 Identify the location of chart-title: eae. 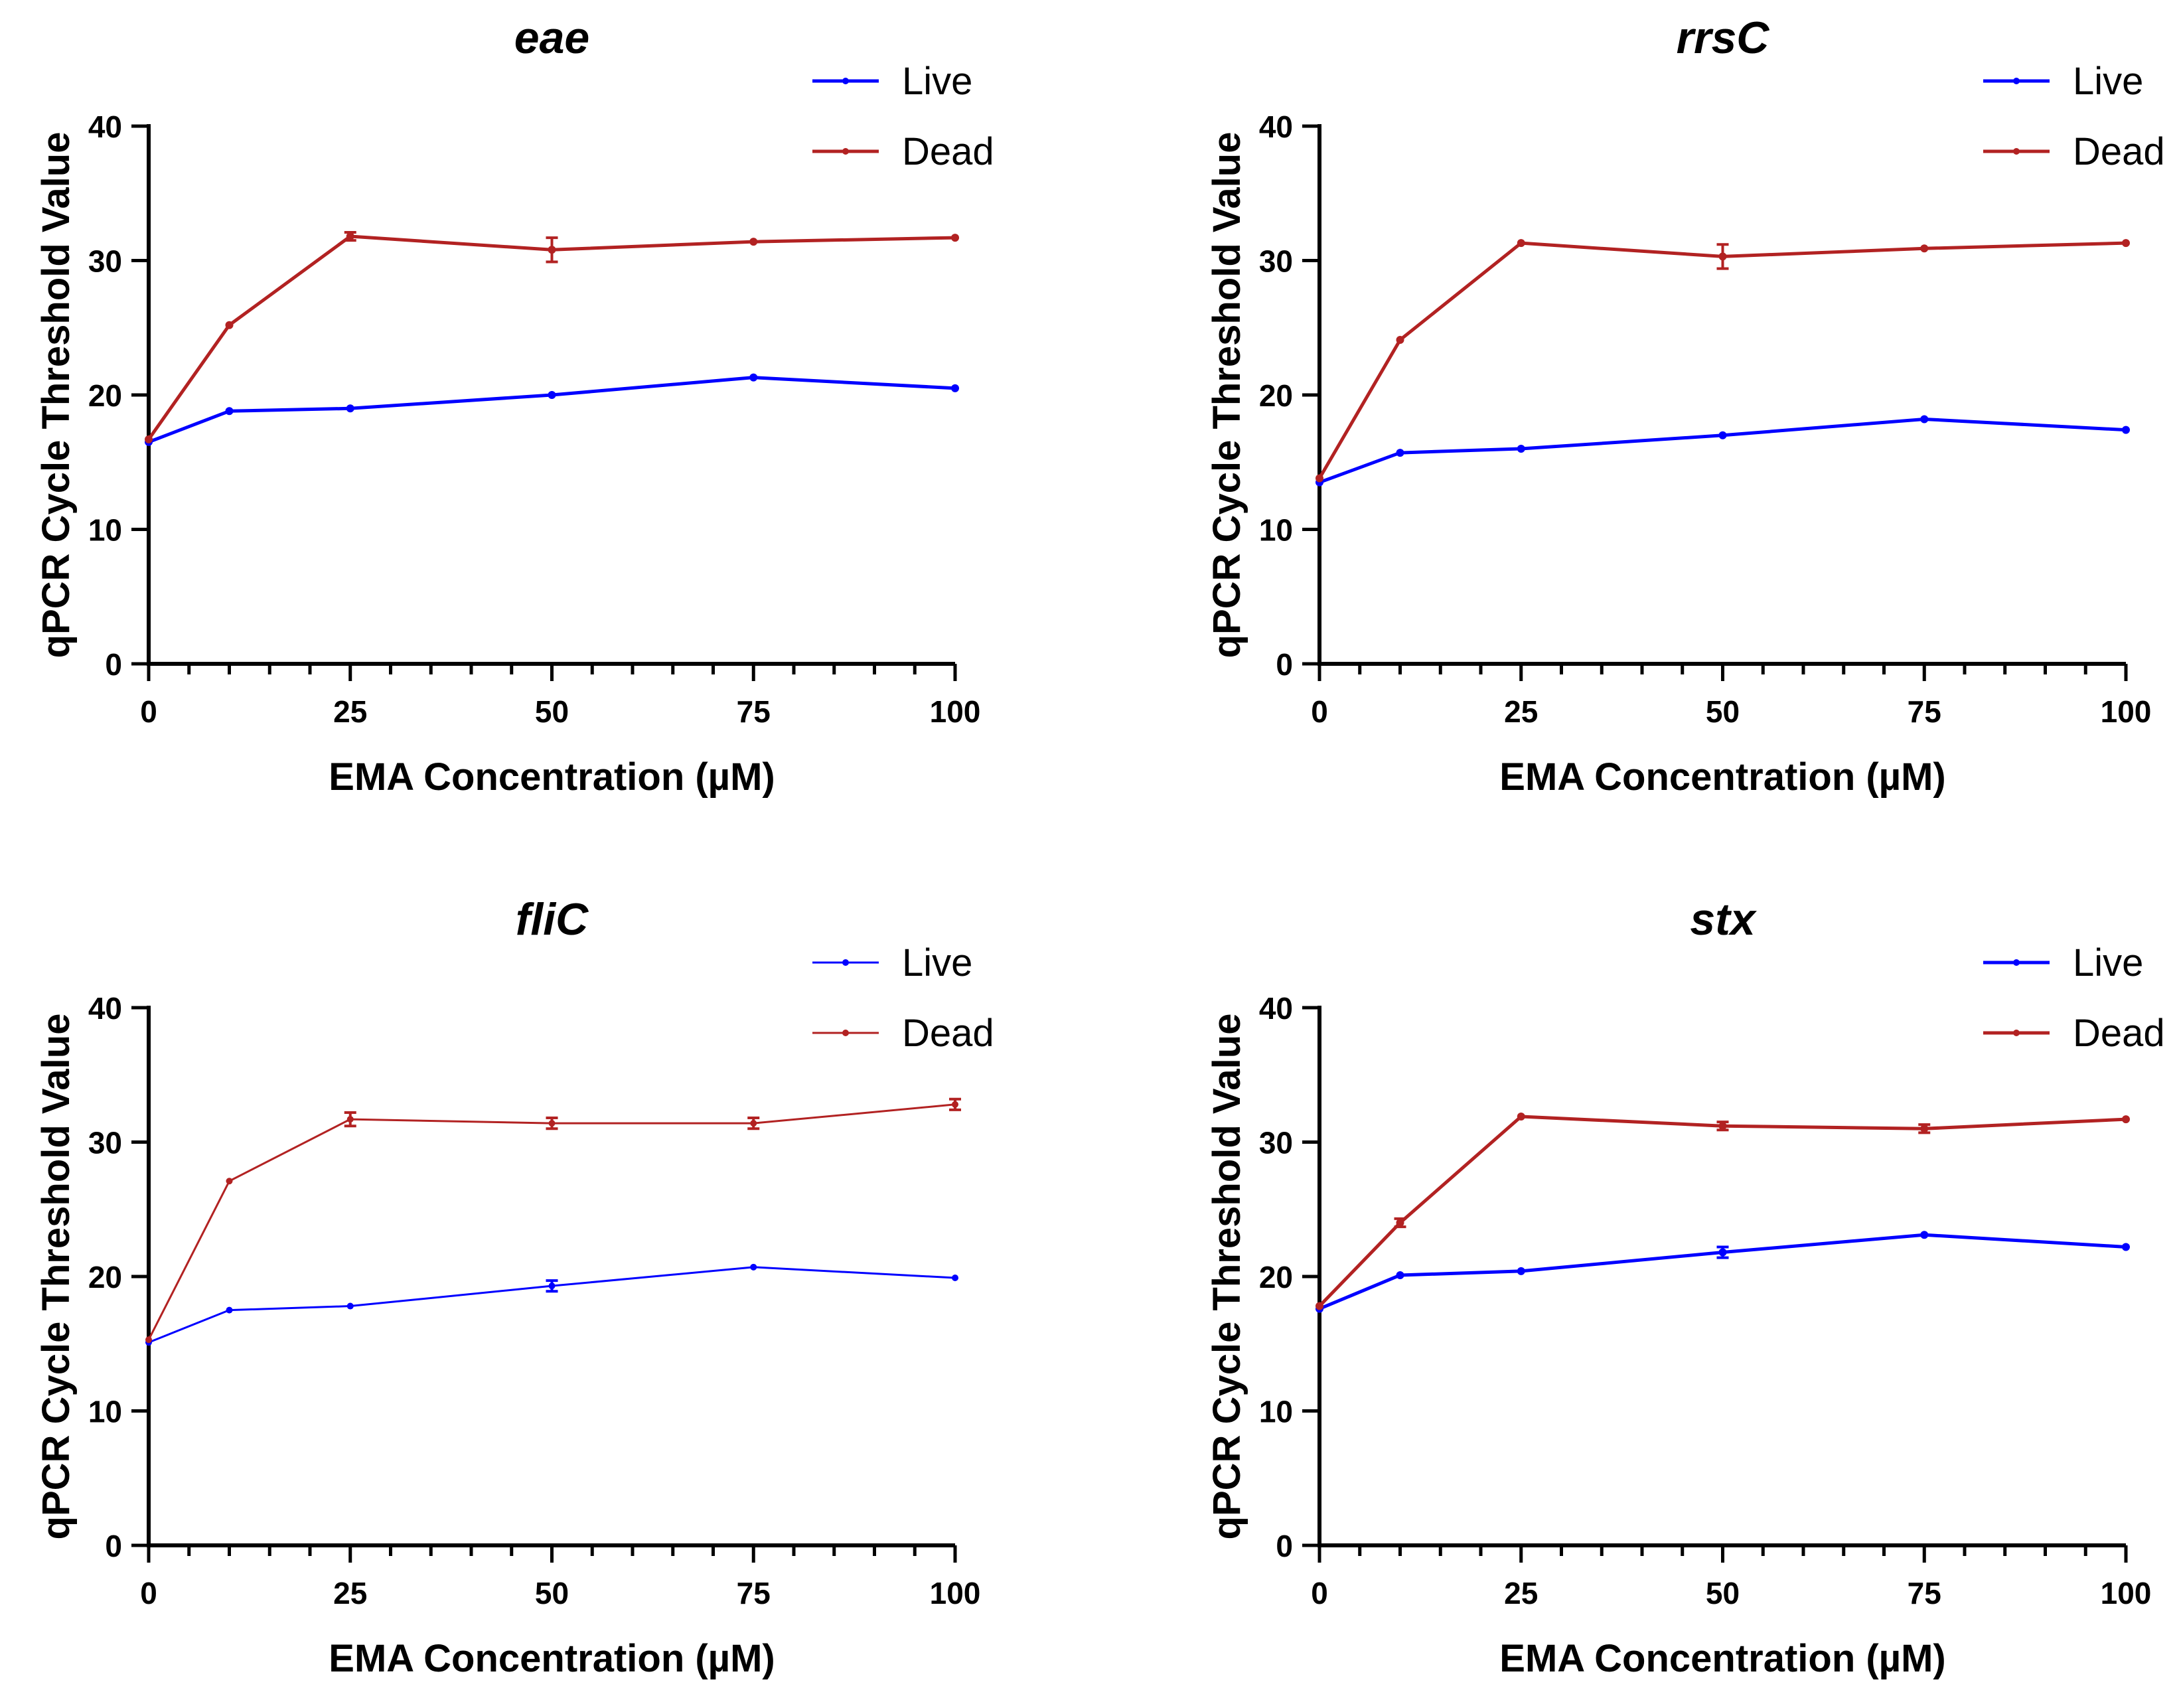
(551, 38).